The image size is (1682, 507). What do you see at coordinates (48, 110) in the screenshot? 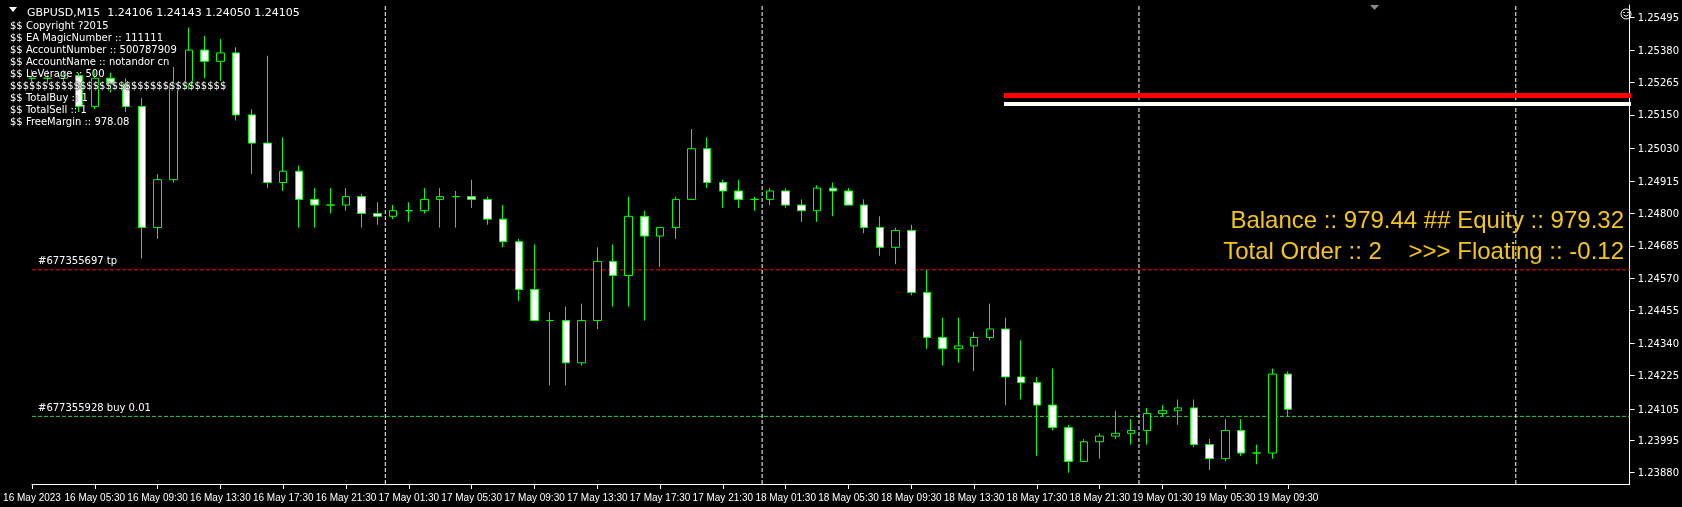
I see `annotation: $$ TotalSell :: 1` at bounding box center [48, 110].